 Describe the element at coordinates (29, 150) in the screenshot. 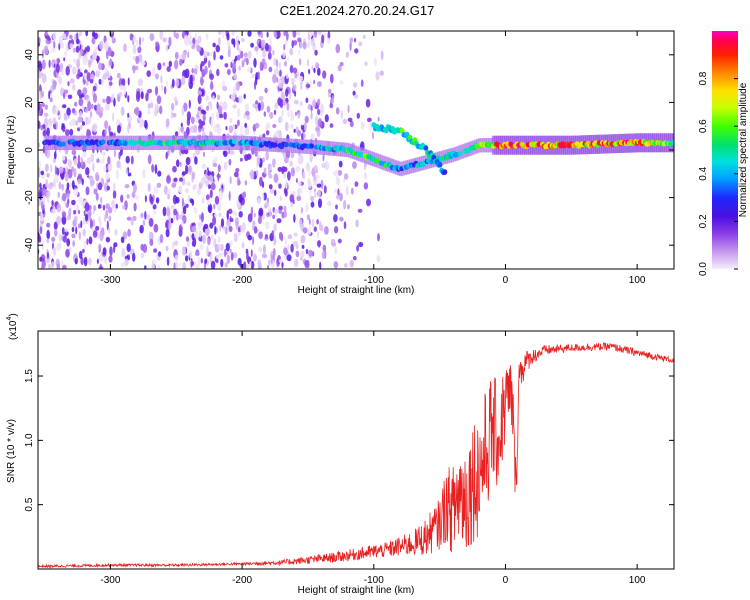

I see `y-tick-label: 0` at that location.